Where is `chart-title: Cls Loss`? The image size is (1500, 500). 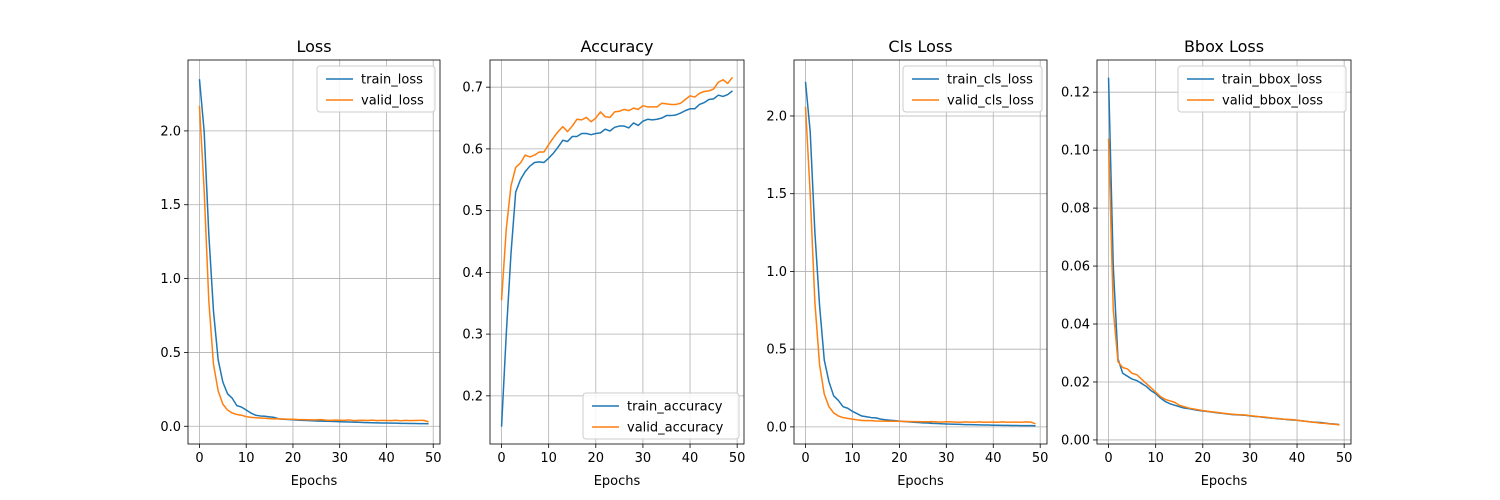
chart-title: Cls Loss is located at coordinates (920, 46).